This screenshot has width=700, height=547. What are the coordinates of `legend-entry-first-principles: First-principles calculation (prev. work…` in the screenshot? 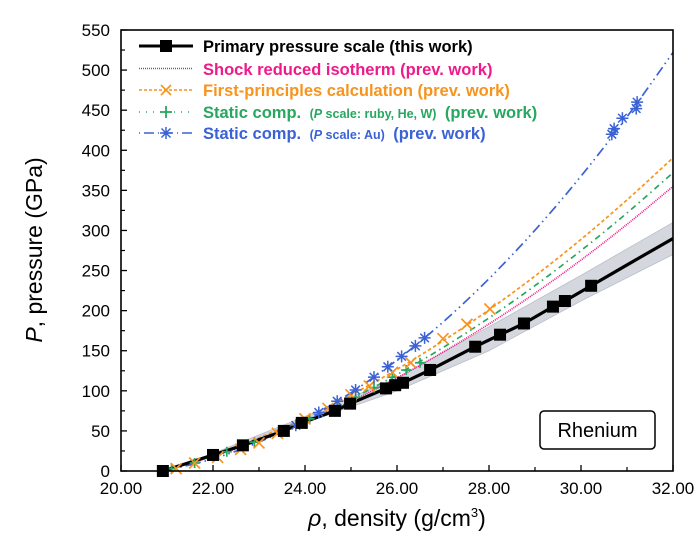 It's located at (324, 91).